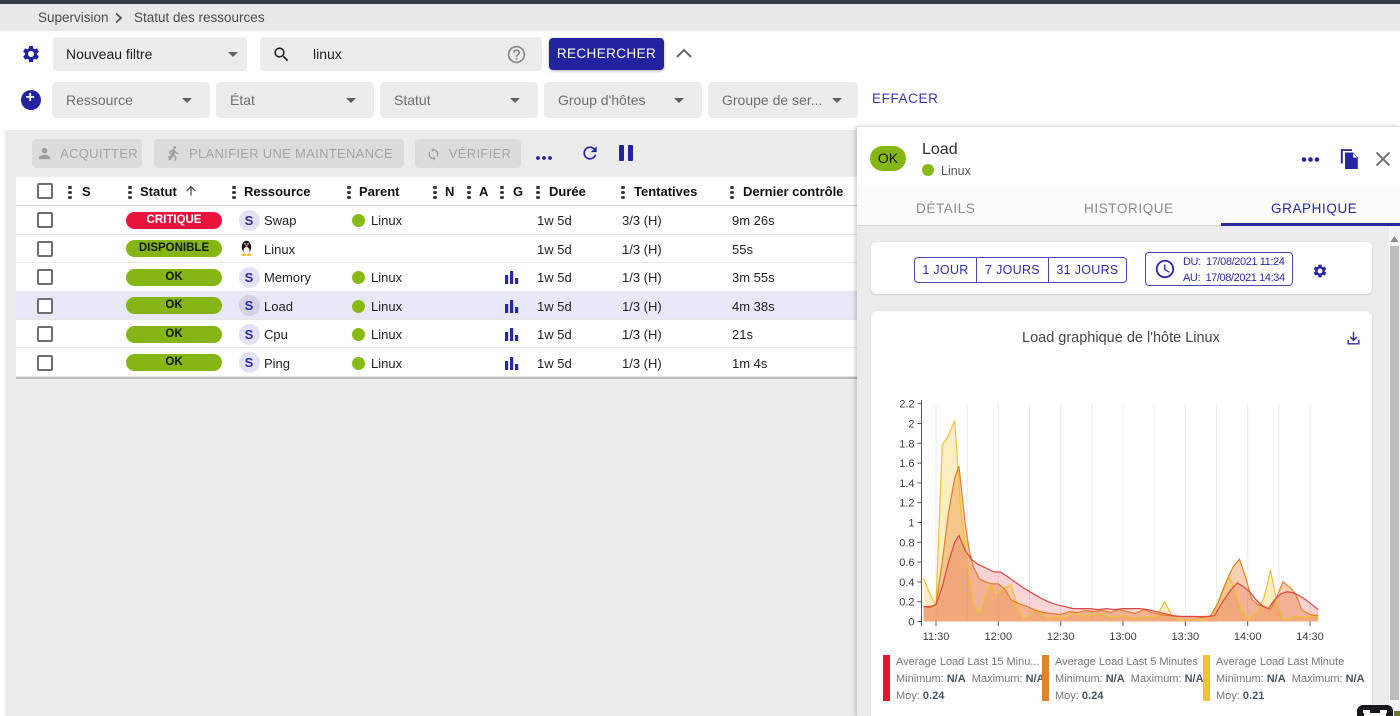 The height and width of the screenshot is (716, 1400). I want to click on svg-text: 1.6, so click(906, 464).